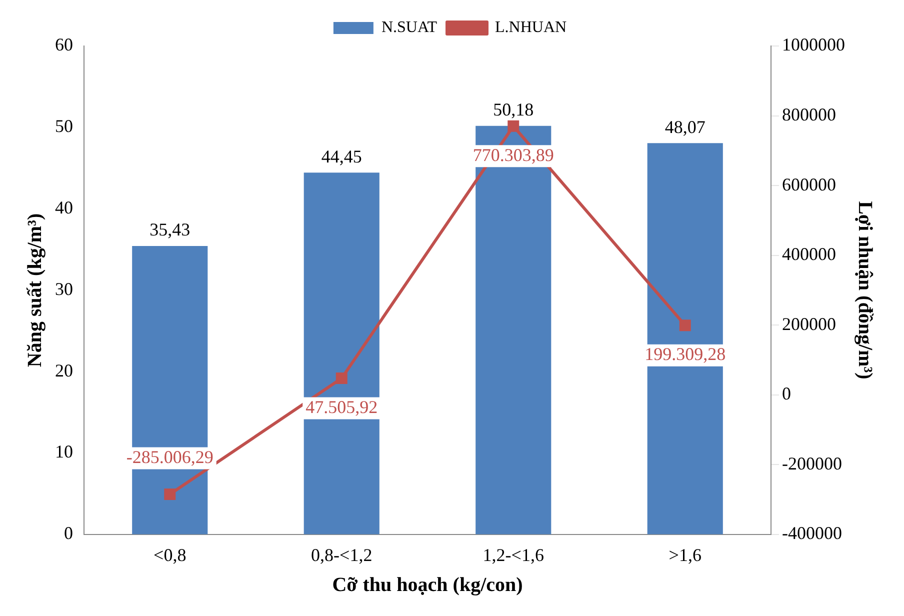 This screenshot has height=616, width=904. Describe the element at coordinates (68, 533) in the screenshot. I see `y-tick-label: 0` at that location.